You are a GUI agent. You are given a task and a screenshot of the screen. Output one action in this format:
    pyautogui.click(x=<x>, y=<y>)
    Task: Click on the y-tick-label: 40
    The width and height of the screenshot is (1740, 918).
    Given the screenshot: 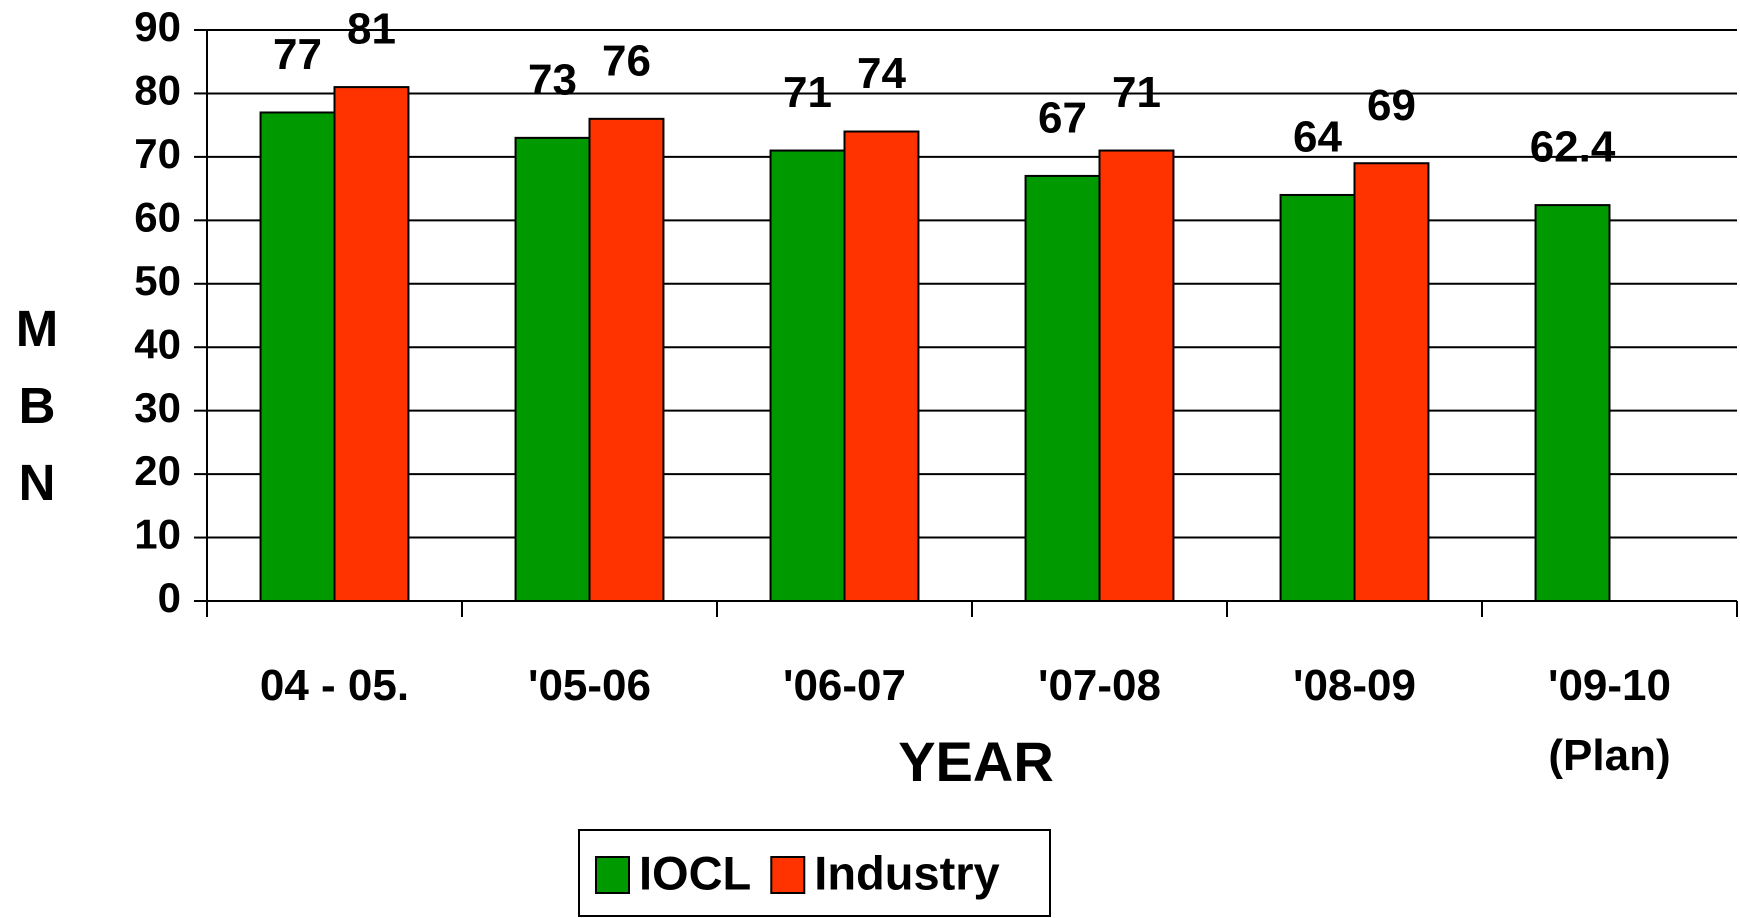 What is the action you would take?
    pyautogui.click(x=157, y=343)
    